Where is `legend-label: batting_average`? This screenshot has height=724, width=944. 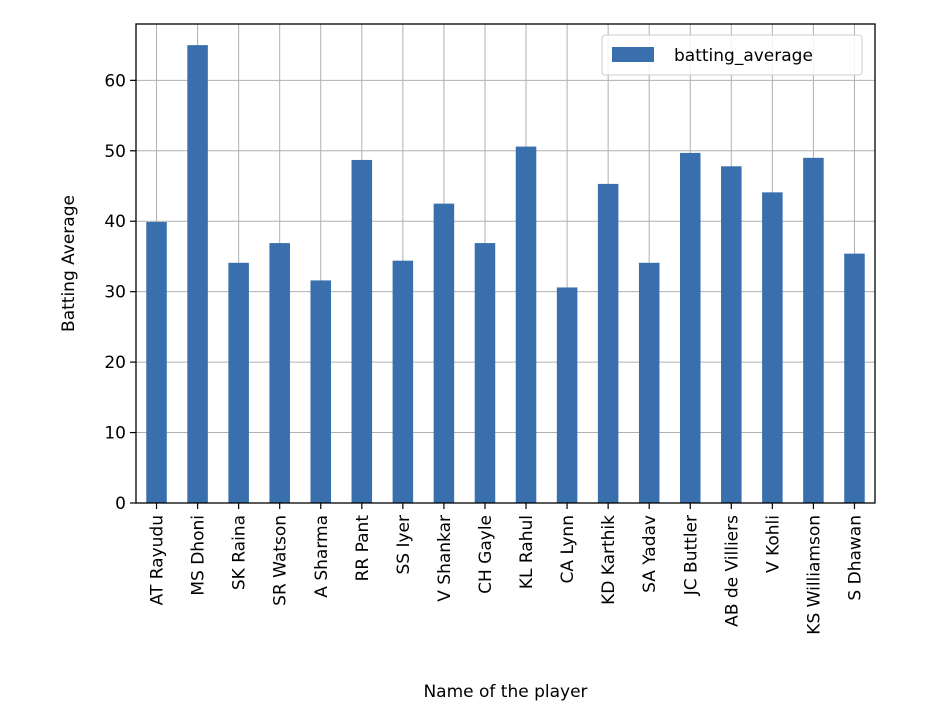
legend-label: batting_average is located at coordinates (743, 56).